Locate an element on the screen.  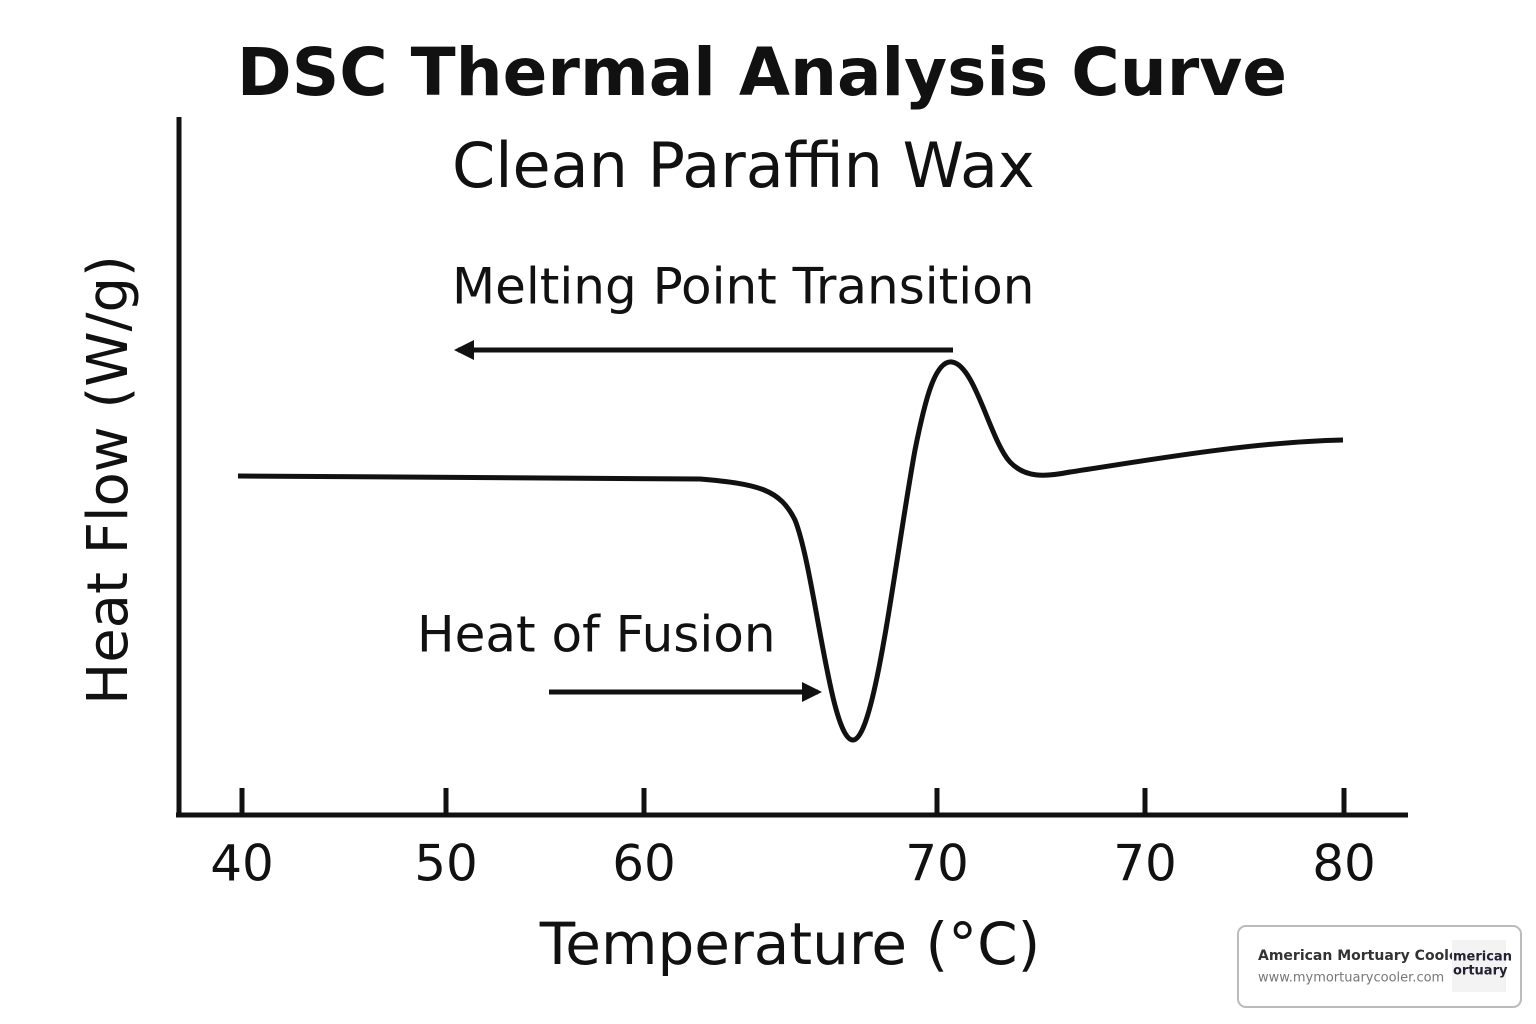
y-axis-label: Heat Flow (W/g) is located at coordinates (108, 480).